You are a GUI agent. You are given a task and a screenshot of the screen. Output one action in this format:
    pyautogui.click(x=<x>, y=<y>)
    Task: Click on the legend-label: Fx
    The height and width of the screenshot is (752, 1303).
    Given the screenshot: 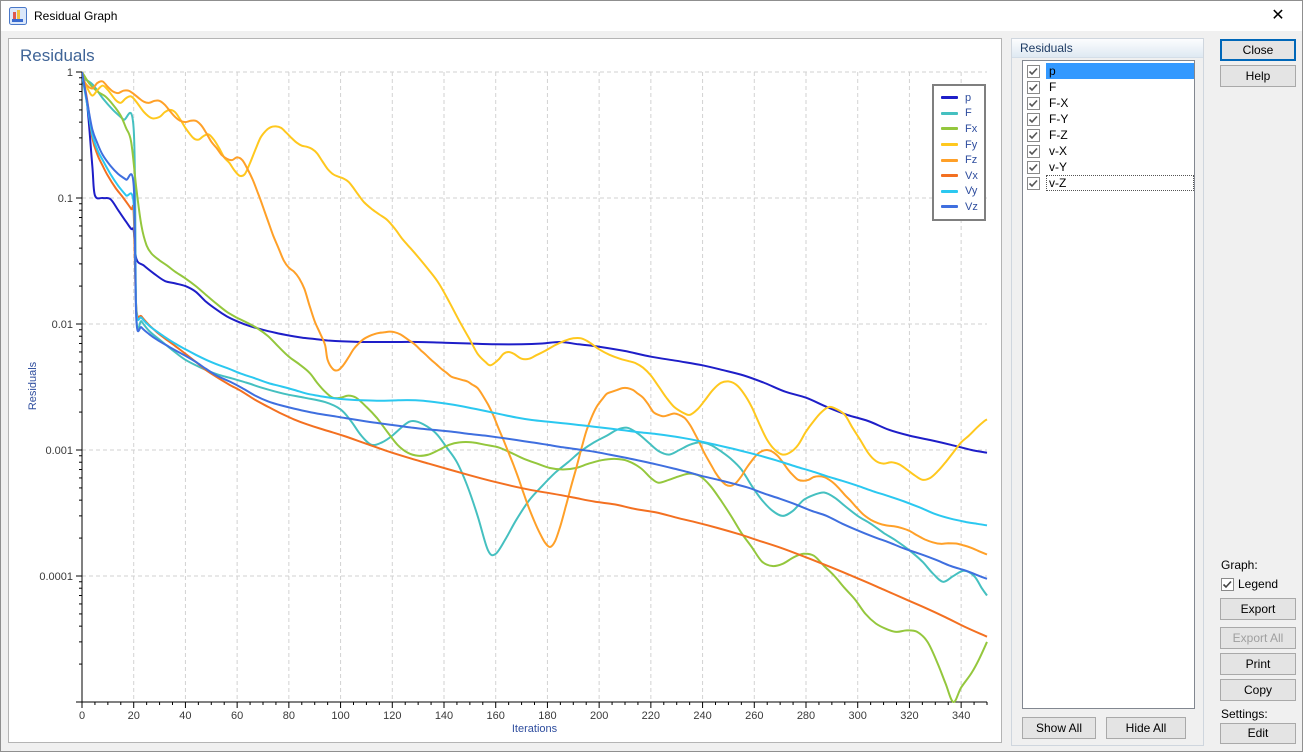 What is the action you would take?
    pyautogui.click(x=971, y=128)
    